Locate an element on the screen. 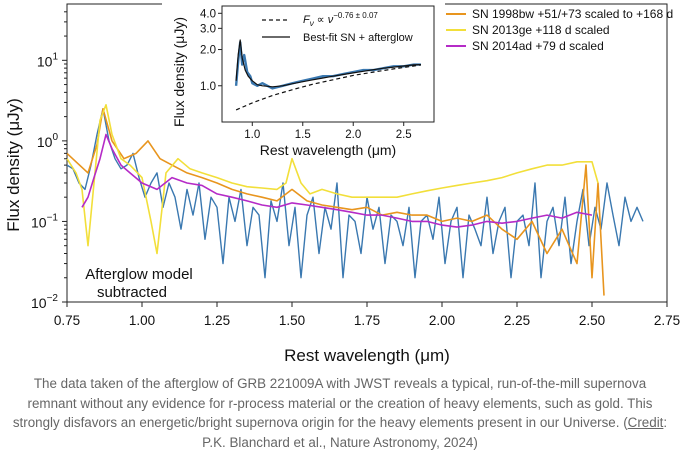 The width and height of the screenshot is (680, 455). main-x-tick-label: 1.50 is located at coordinates (292, 320).